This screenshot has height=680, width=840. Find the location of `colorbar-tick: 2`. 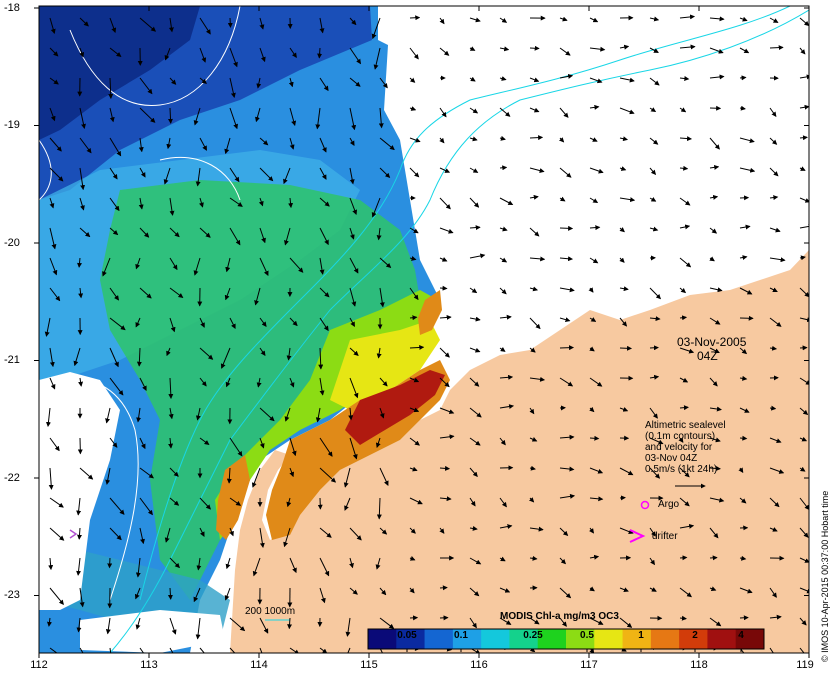

colorbar-tick: 2 is located at coordinates (695, 635).